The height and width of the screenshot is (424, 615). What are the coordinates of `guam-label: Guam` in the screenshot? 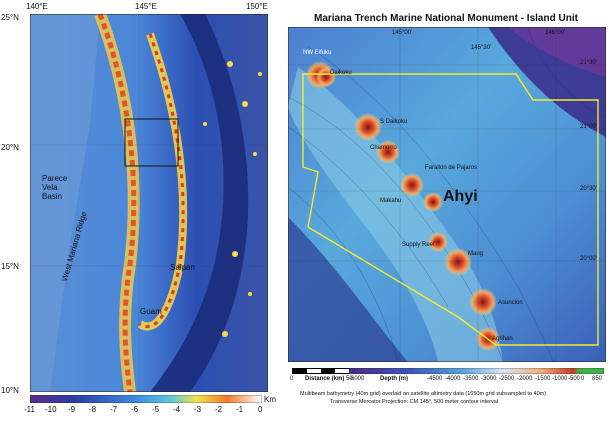 It's located at (151, 311).